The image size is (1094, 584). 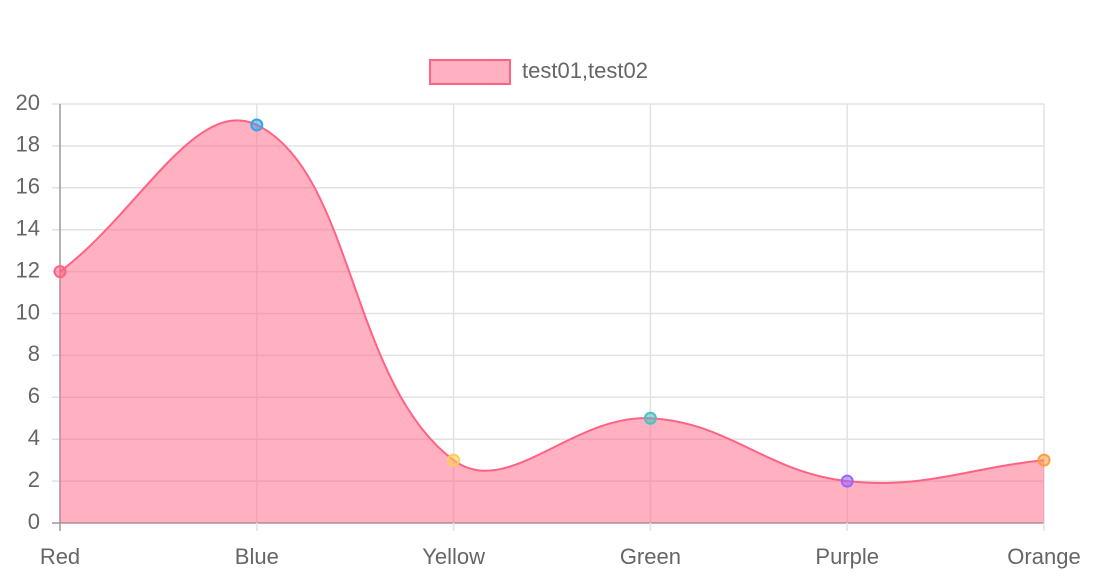 What do you see at coordinates (34, 521) in the screenshot?
I see `y-tick-label: 0` at bounding box center [34, 521].